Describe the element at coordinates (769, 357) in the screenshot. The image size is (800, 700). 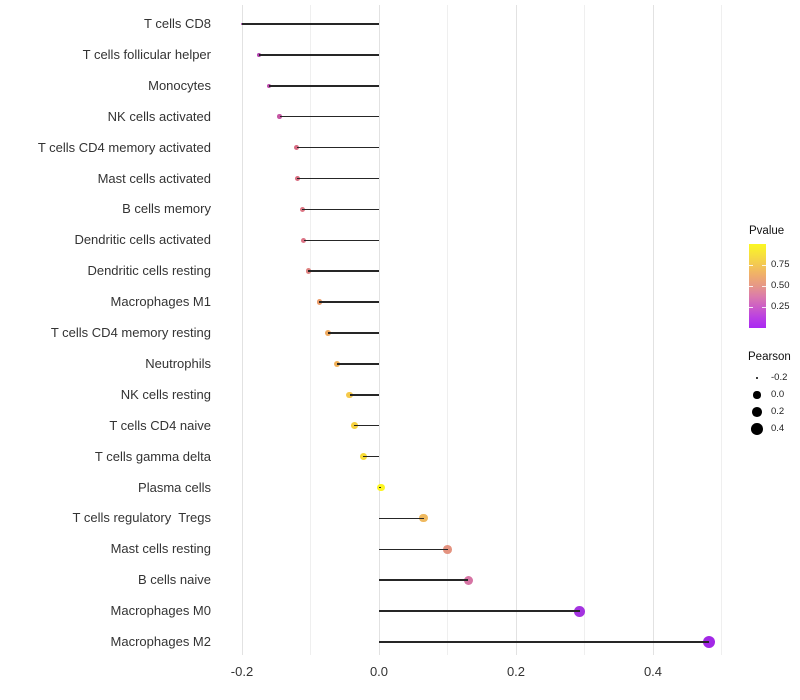
I see `pearson-legend-title: Pearson` at that location.